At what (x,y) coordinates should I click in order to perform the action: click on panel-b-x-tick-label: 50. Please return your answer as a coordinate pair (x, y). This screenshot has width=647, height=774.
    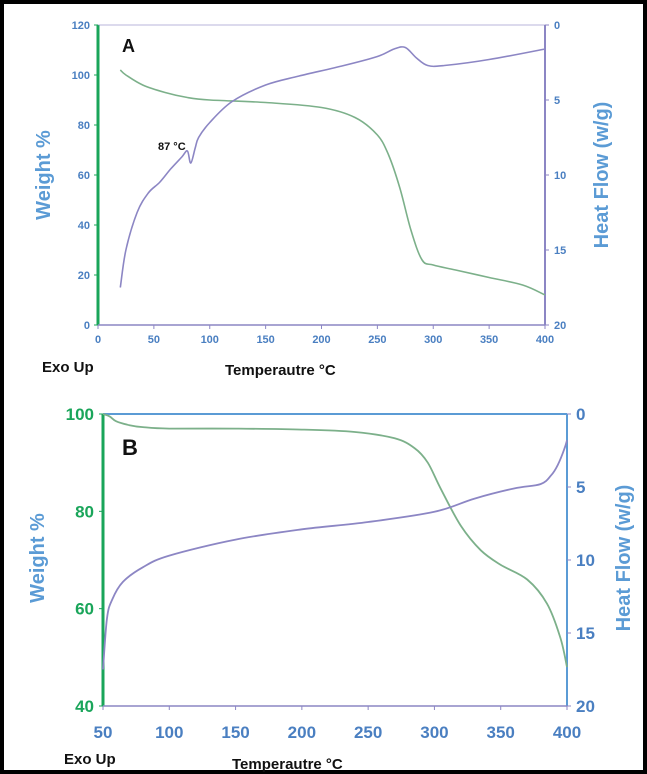
    Looking at the image, I should click on (103, 732).